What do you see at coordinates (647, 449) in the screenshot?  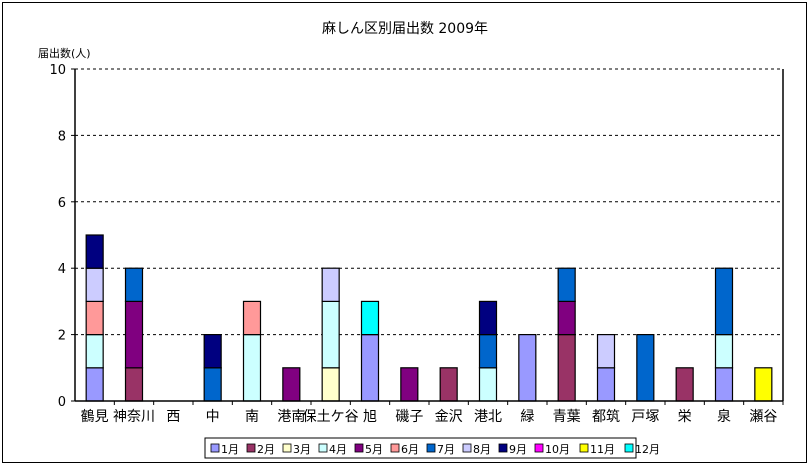 I see `legend-label: 12月` at bounding box center [647, 449].